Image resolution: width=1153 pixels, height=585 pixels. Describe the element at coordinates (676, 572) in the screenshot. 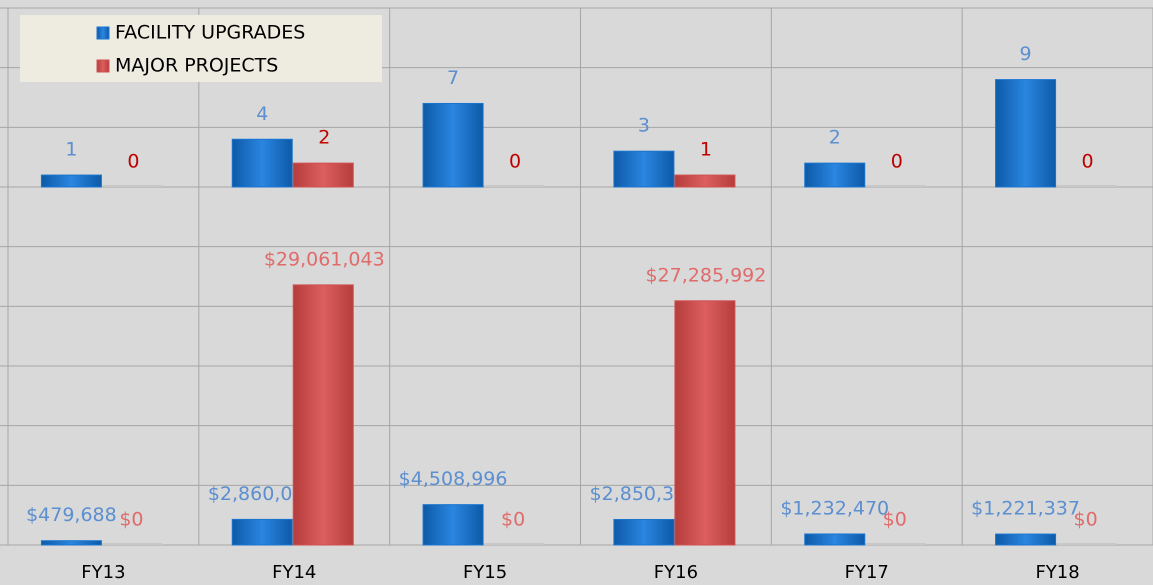

I see `x-tick-label: FY16` at that location.